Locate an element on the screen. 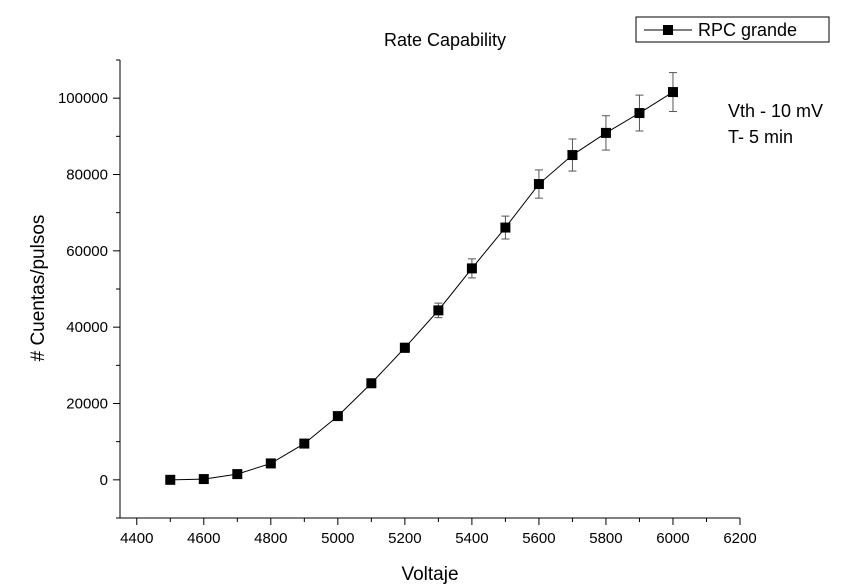 Image resolution: width=860 pixels, height=585 pixels. x-tick-label: 4400 is located at coordinates (136, 538).